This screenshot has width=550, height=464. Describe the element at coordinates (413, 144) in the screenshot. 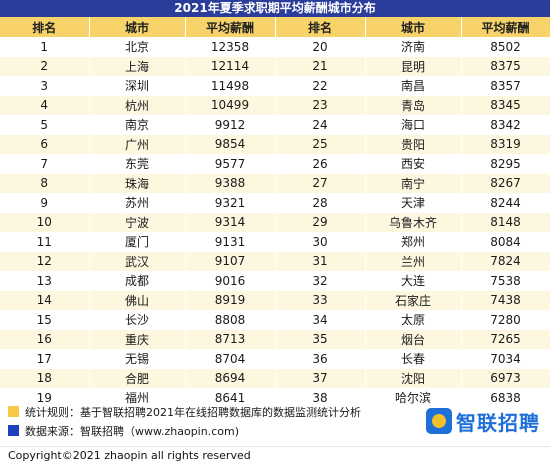

I see `cell-city: 贵阳` at that location.